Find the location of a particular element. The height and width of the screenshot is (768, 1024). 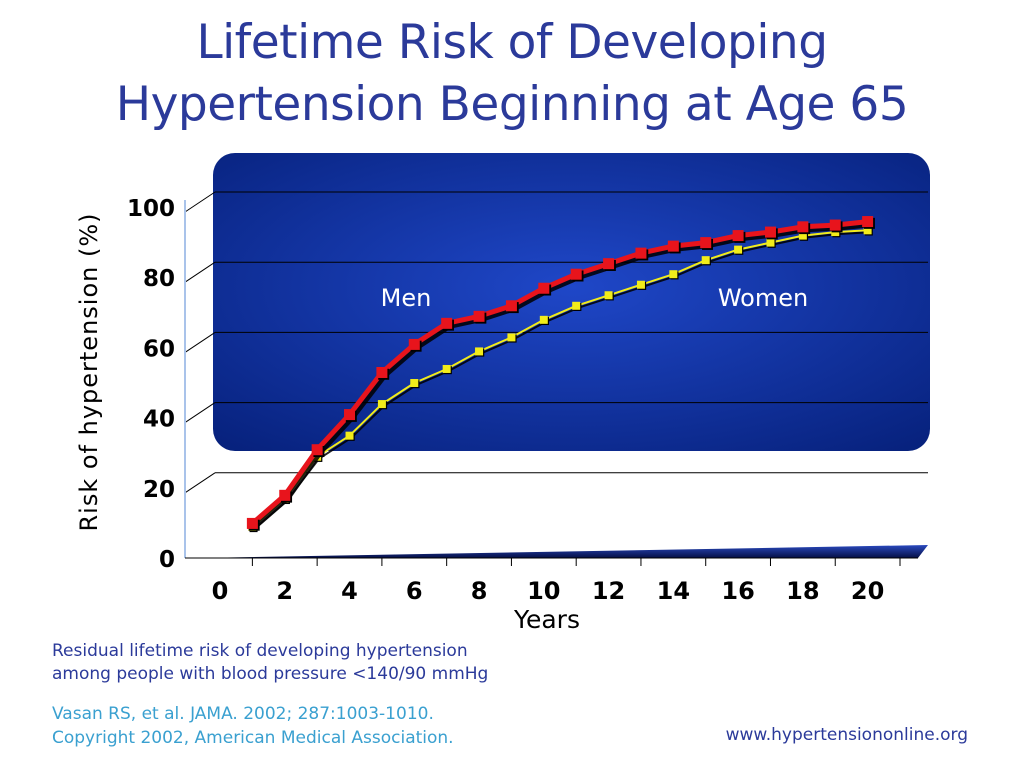

y-tick-label: 60 is located at coordinates (159, 349).